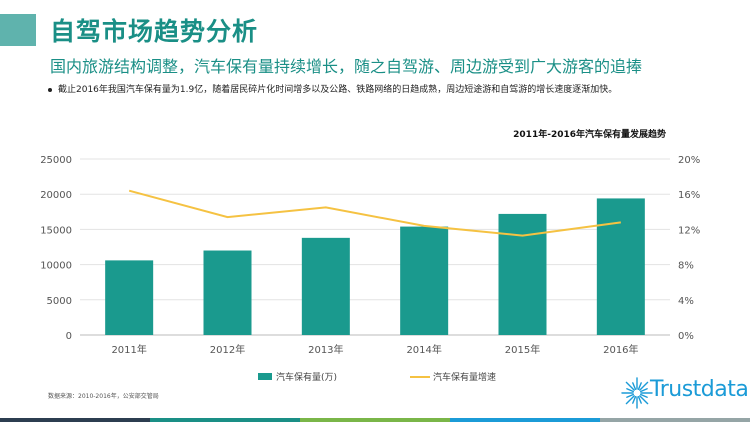 The image size is (750, 422). Describe the element at coordinates (227, 349) in the screenshot. I see `x-tick-label: 2012年` at that location.